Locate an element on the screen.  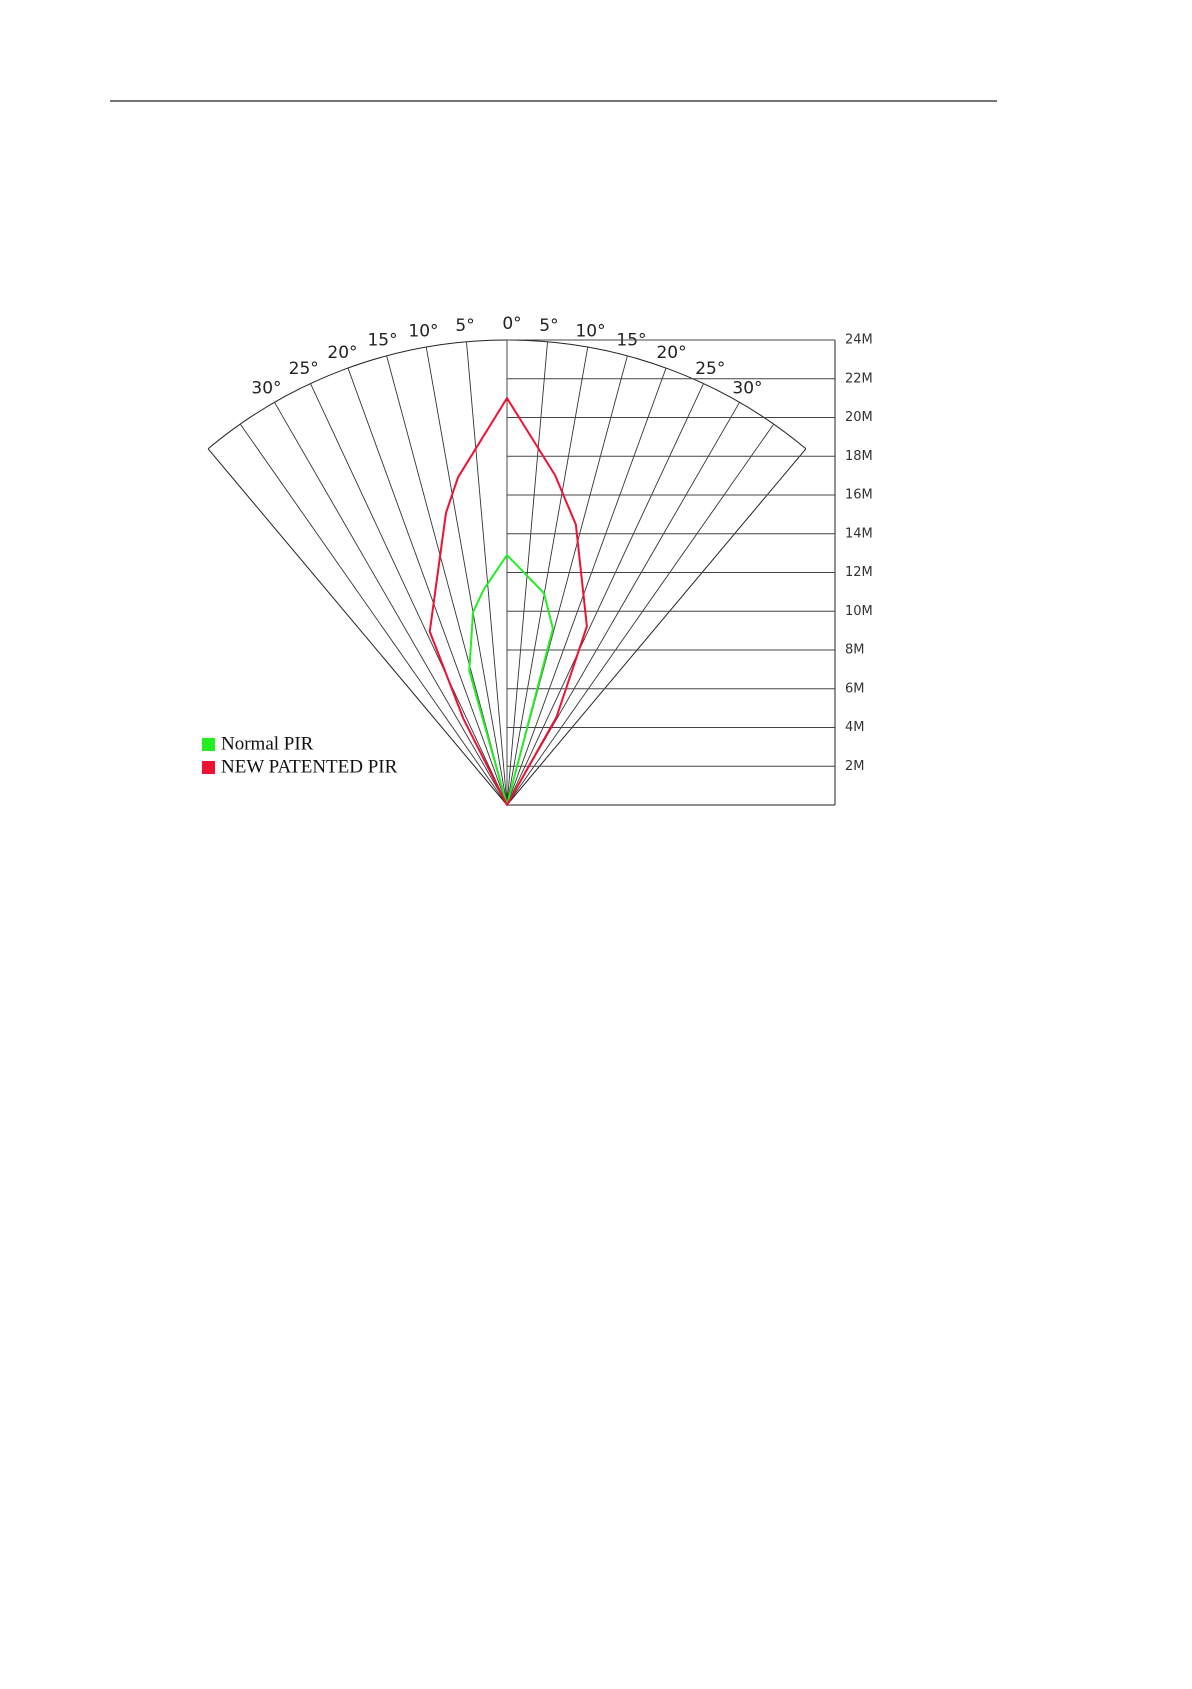
y-tick-label: 22M is located at coordinates (859, 378).